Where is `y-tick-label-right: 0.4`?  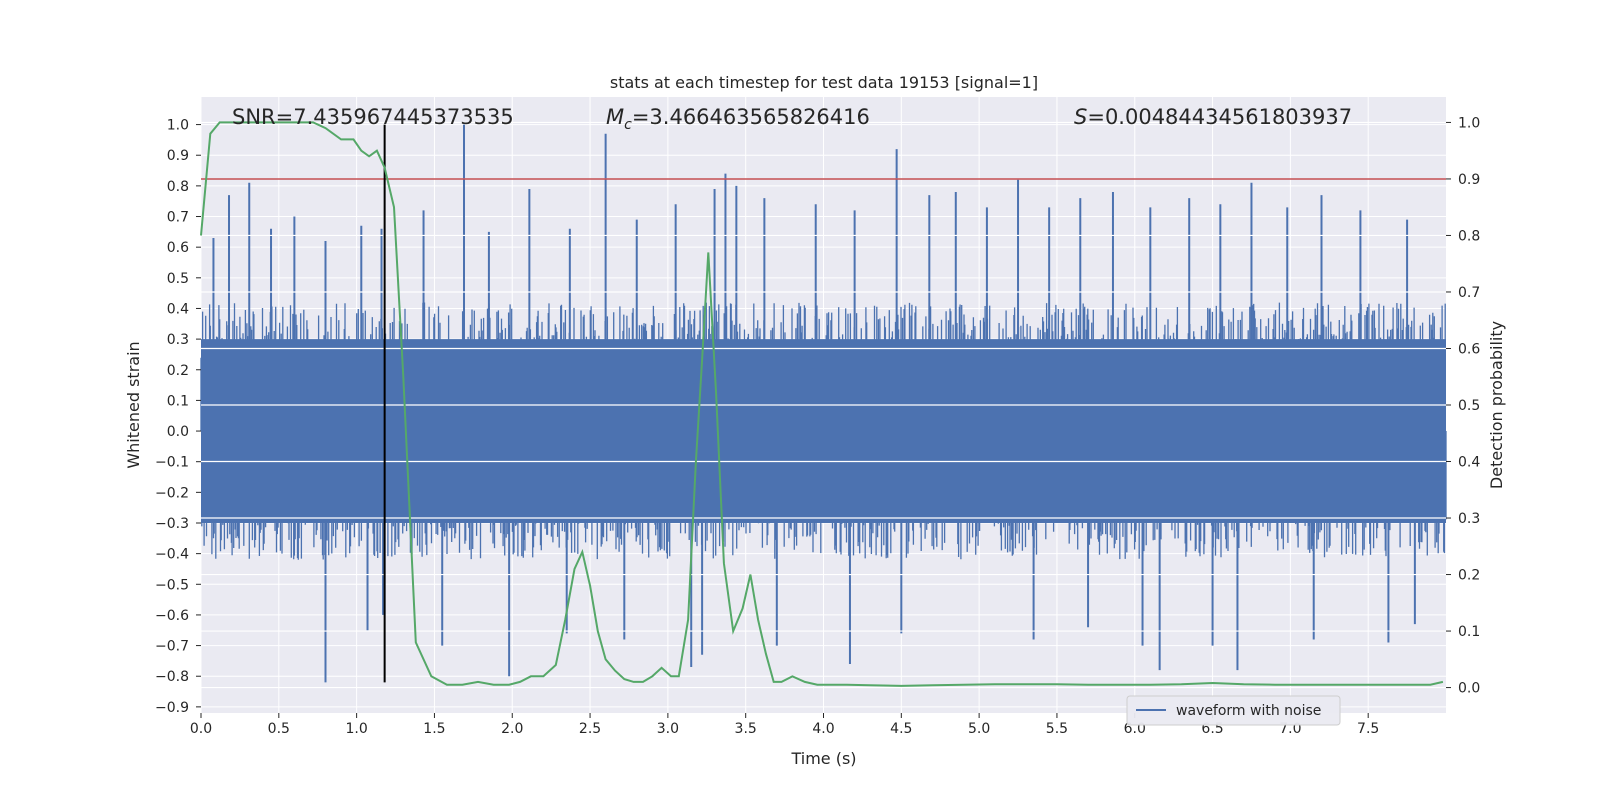
y-tick-label-right: 0.4 is located at coordinates (1469, 463).